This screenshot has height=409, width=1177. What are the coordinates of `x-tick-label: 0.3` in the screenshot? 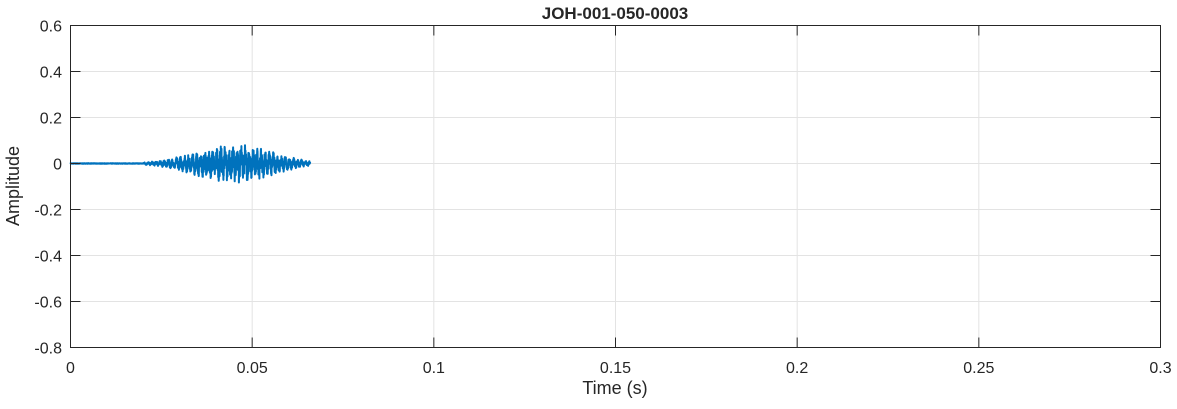 It's located at (1160, 368).